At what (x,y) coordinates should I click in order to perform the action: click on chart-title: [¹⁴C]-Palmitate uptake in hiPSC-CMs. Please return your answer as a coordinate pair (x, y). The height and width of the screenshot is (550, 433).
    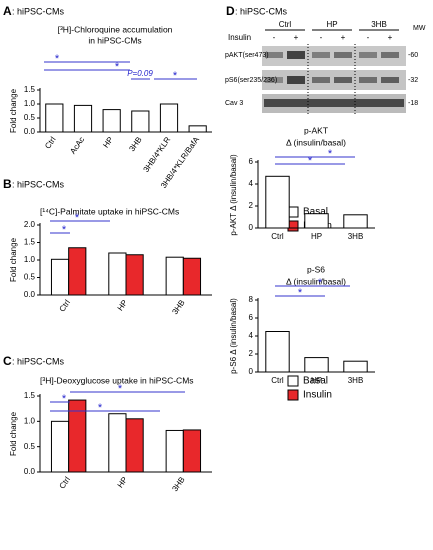
    Looking at the image, I should click on (109, 211).